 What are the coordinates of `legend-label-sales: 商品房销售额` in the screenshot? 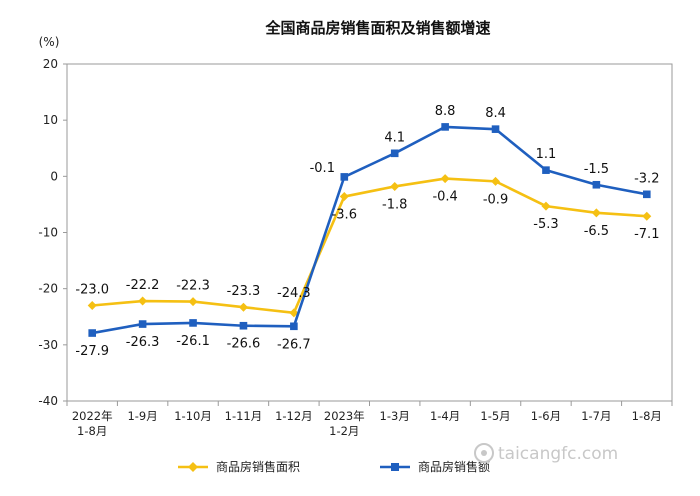 It's located at (454, 466).